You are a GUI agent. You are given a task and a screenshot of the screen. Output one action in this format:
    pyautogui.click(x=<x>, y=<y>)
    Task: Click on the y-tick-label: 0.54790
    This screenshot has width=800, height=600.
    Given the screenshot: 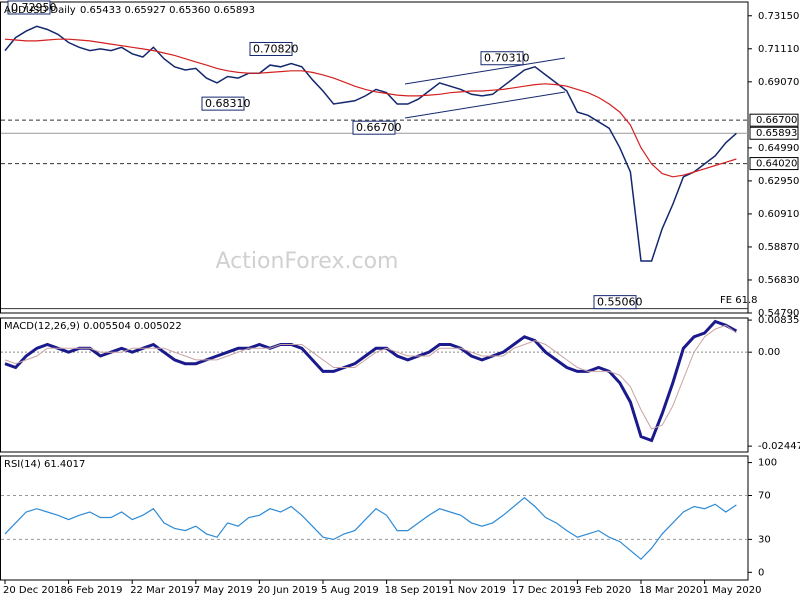 What is the action you would take?
    pyautogui.click(x=778, y=313)
    